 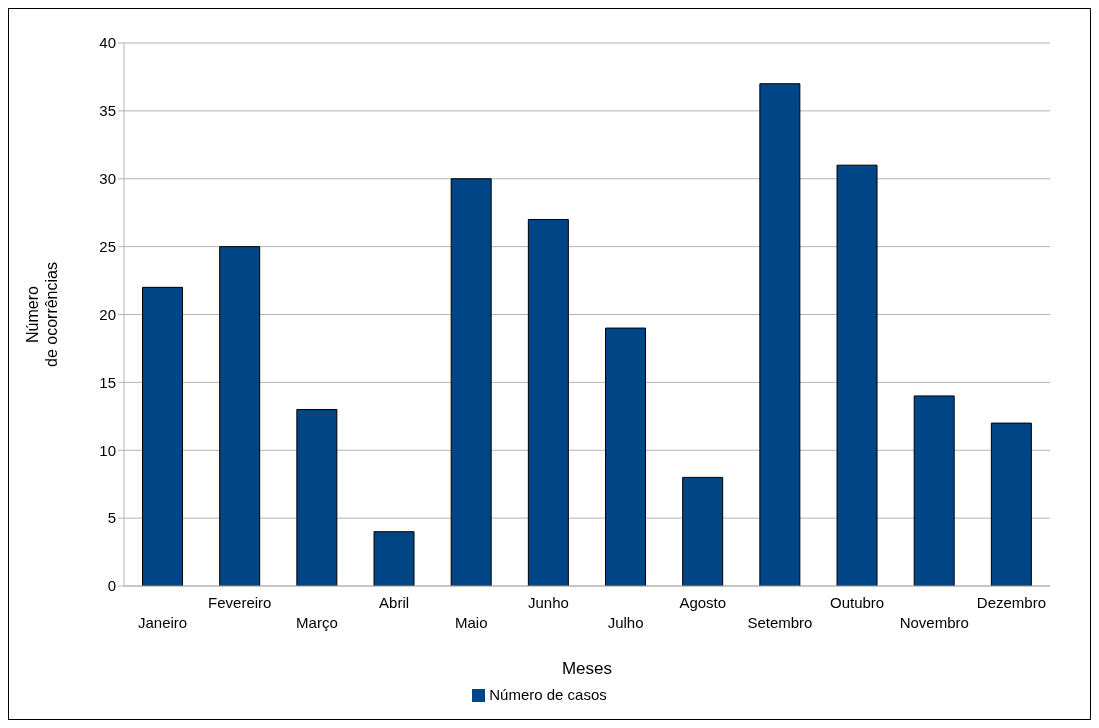 I want to click on x-tick-label: Abril, so click(x=394, y=602).